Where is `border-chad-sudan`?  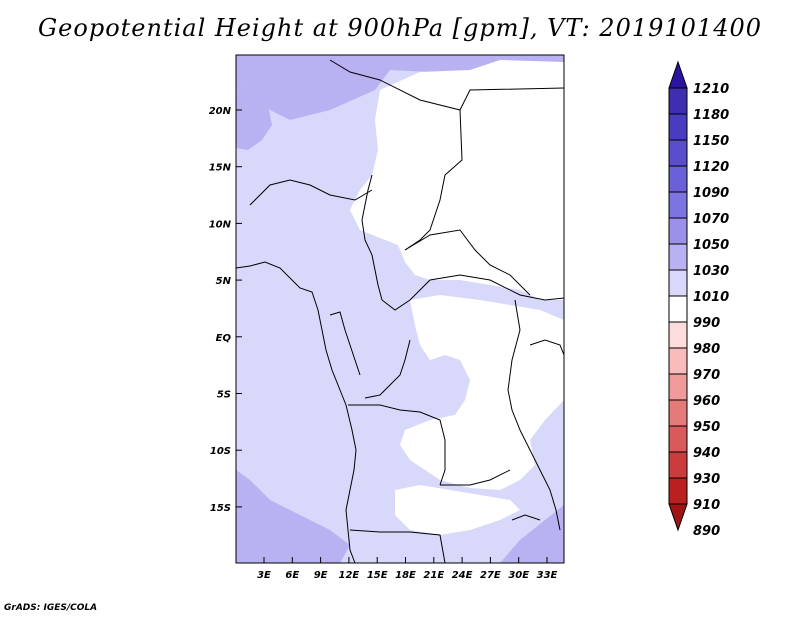 border-chad-sudan is located at coordinates (433, 180).